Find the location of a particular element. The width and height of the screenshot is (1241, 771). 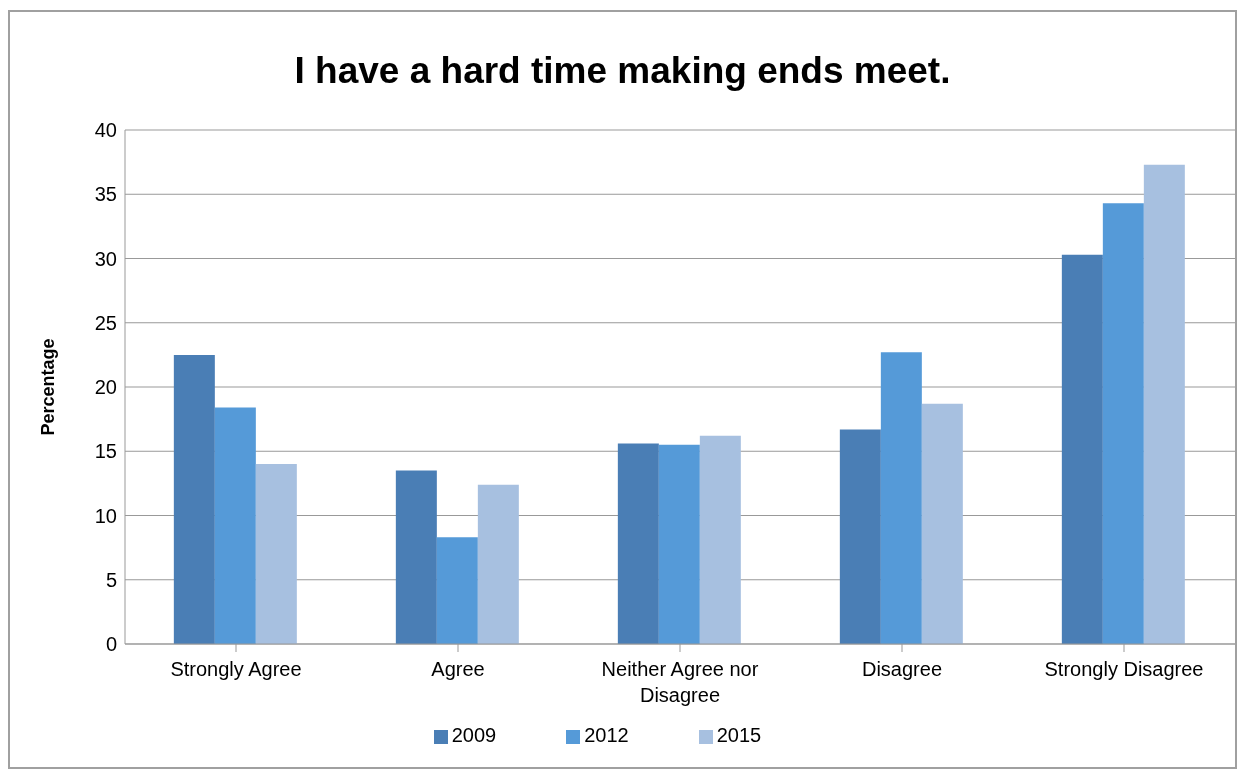

y-axis-title: Percentage is located at coordinates (48, 387).